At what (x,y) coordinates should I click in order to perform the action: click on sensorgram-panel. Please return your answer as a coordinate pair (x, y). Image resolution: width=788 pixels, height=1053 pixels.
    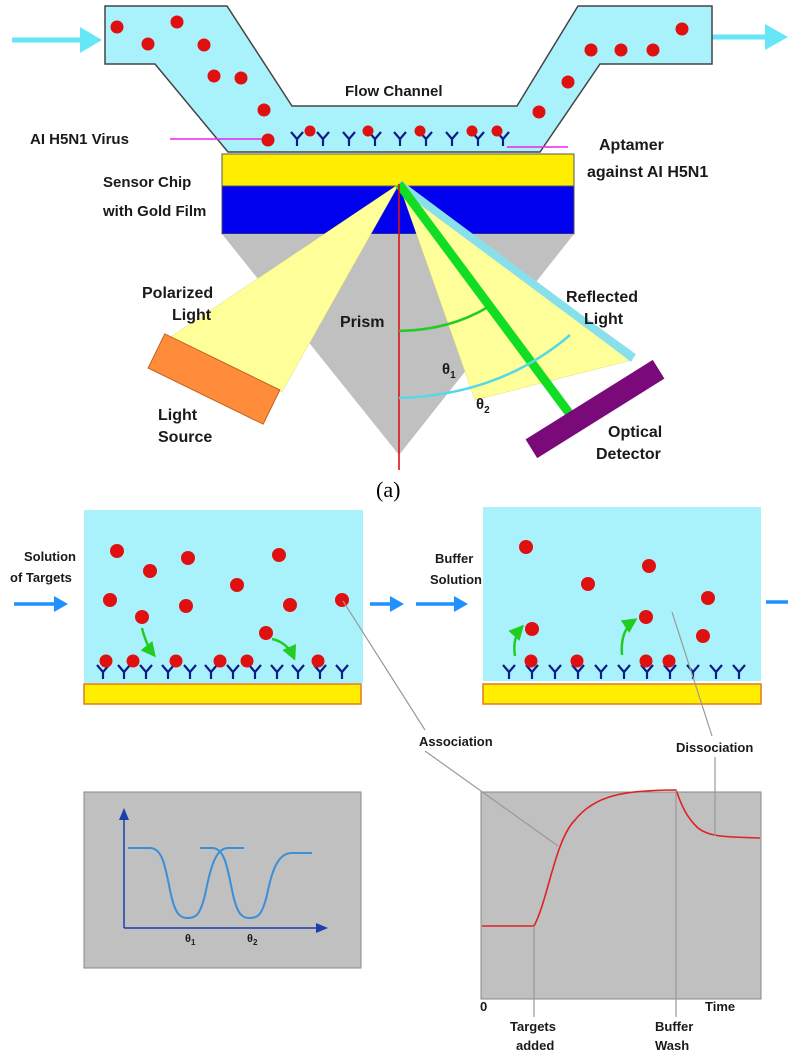
    Looking at the image, I should click on (621, 895).